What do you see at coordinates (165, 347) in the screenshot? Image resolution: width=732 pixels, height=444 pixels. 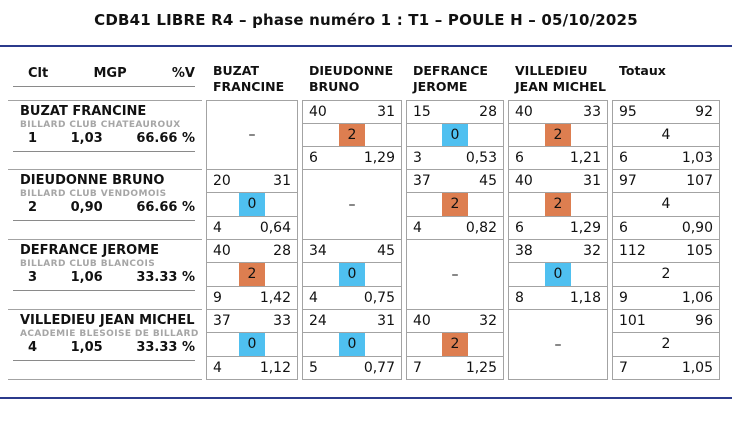 I see `player-pv: 33.33 %` at bounding box center [165, 347].